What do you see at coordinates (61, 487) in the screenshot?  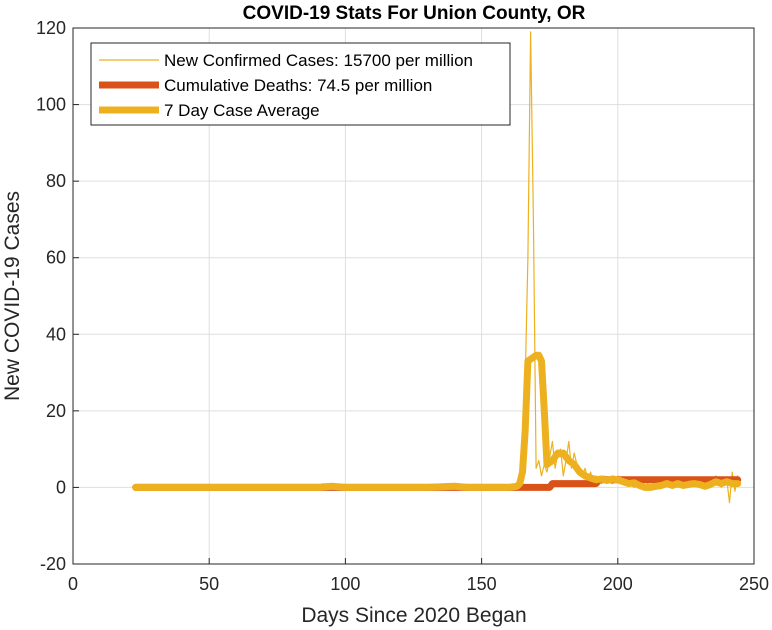 I see `y-tick-label: 0` at bounding box center [61, 487].